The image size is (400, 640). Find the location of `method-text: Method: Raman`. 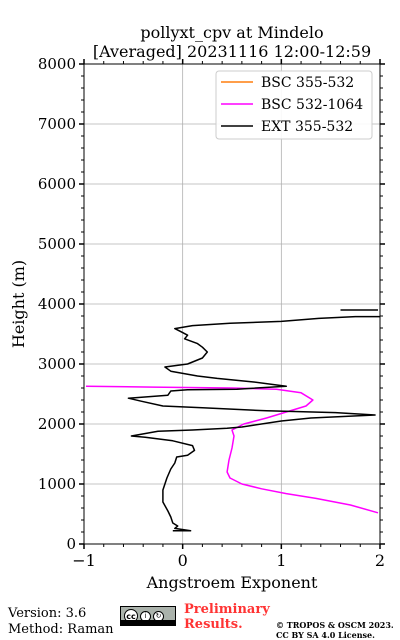

method-text: Method: Raman is located at coordinates (61, 629).